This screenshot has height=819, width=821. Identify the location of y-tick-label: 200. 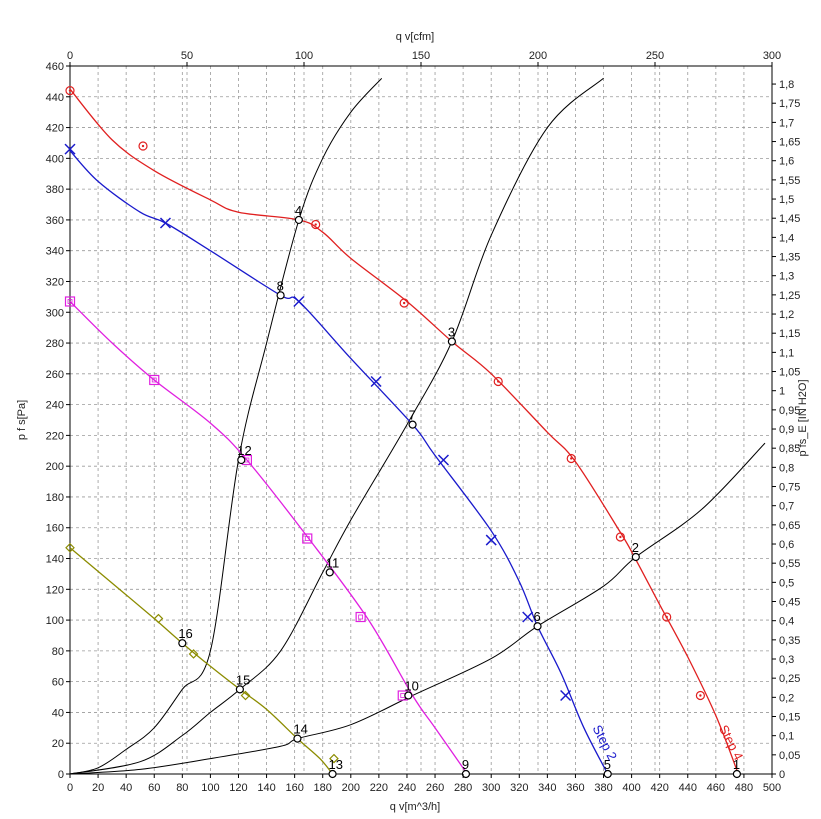
(55, 467).